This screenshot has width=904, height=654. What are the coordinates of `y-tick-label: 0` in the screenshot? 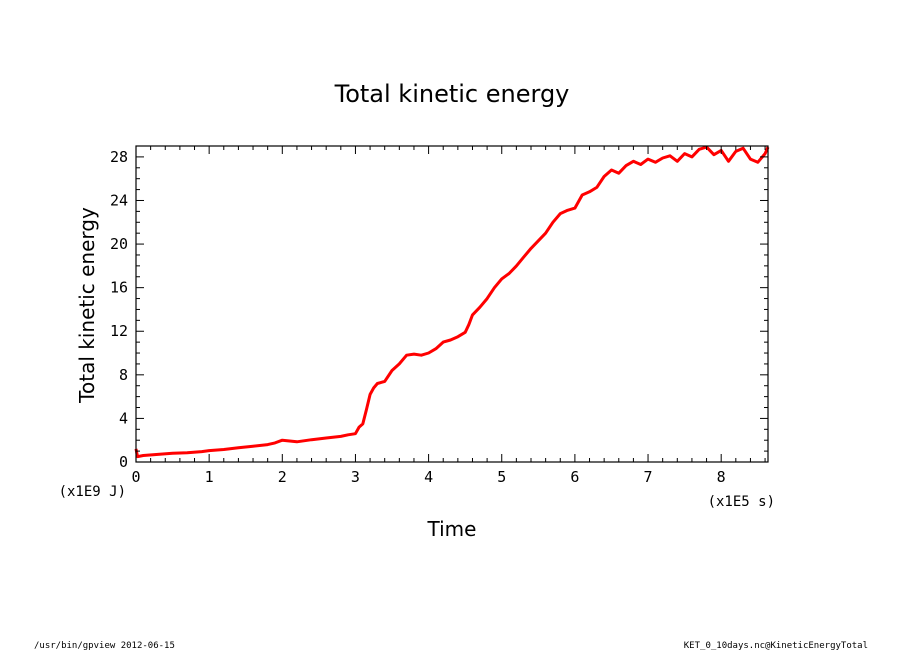 It's located at (123, 462).